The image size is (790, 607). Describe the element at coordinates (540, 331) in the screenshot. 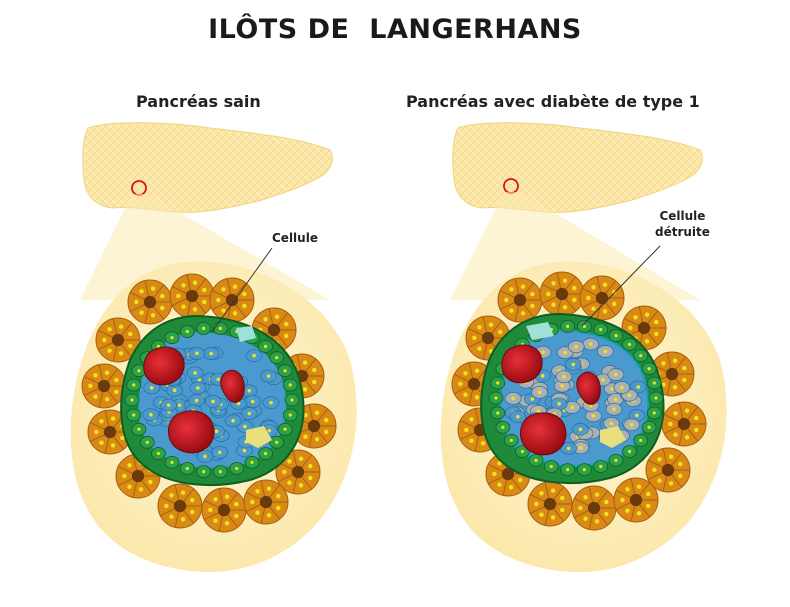

I see `light-cell-right` at that location.